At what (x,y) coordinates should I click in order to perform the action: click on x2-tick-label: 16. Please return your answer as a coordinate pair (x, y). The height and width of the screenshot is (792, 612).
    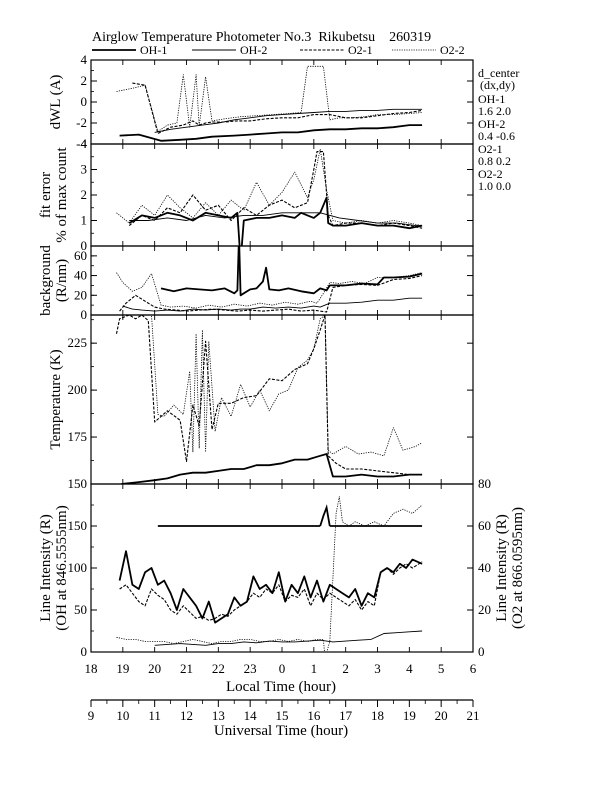
    Looking at the image, I should click on (314, 715).